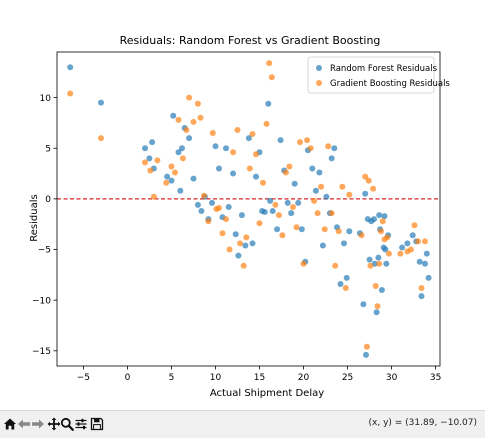 The image size is (485, 438). What do you see at coordinates (97, 424) in the screenshot?
I see `save-icon` at bounding box center [97, 424].